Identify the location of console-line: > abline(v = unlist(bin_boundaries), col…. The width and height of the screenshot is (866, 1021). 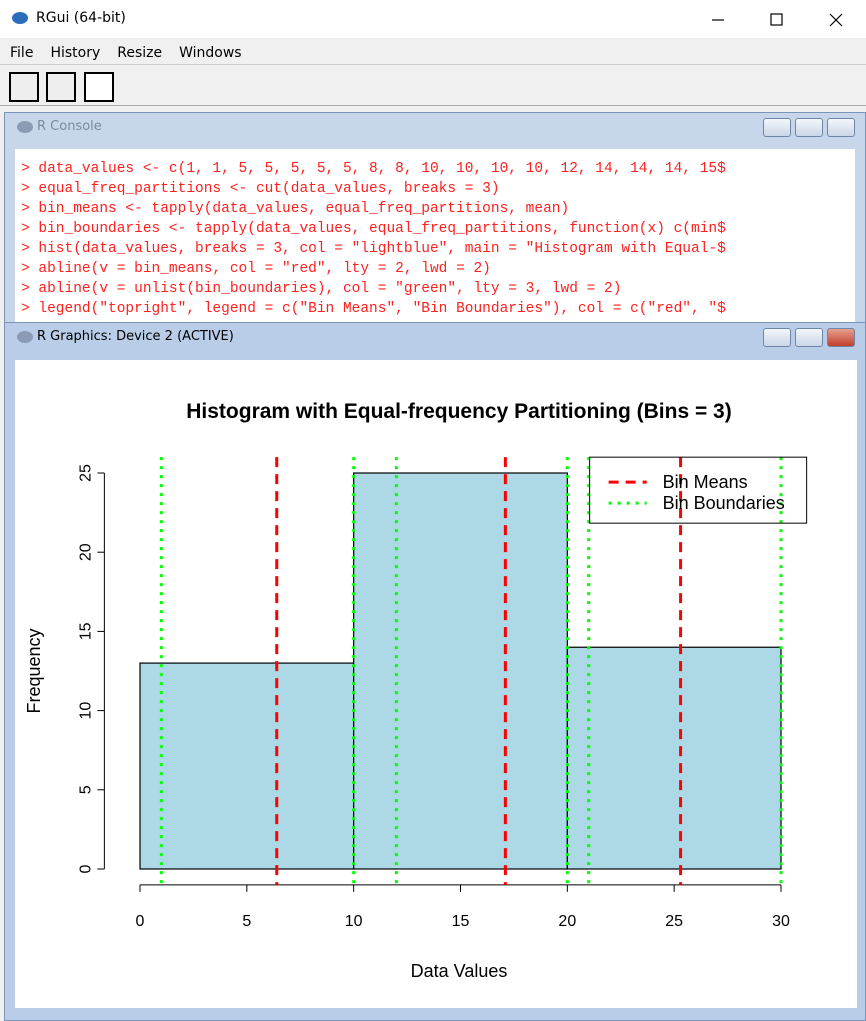
(321, 289).